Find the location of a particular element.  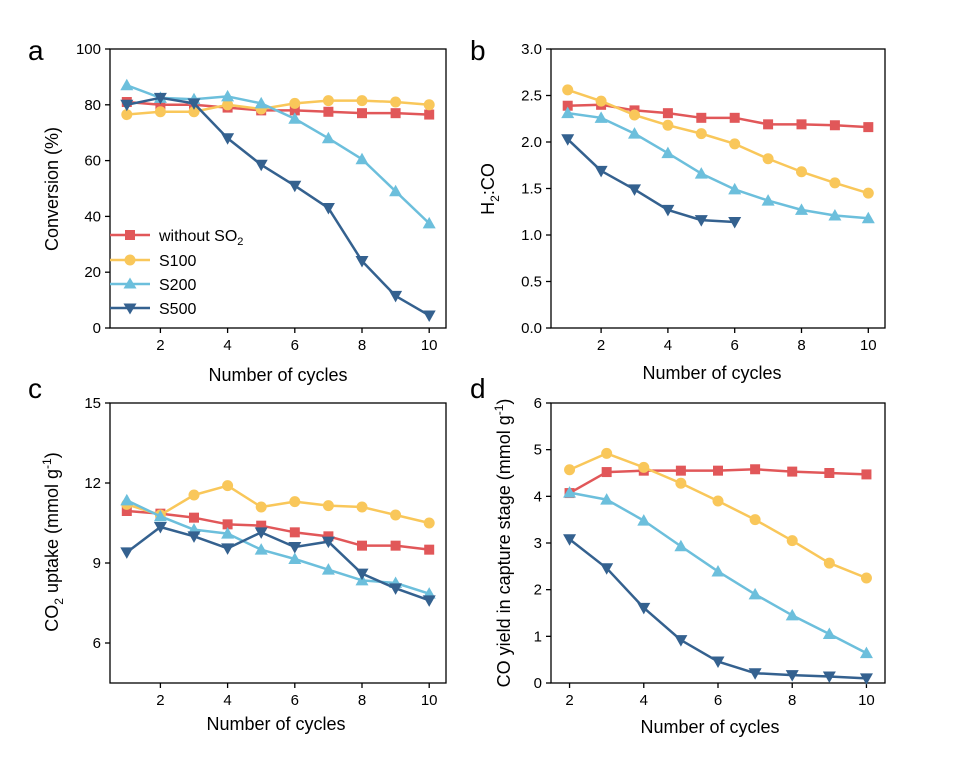

y-axis-label-d: CO yield in capture stage (mmol g-1) is located at coordinates (503, 543).